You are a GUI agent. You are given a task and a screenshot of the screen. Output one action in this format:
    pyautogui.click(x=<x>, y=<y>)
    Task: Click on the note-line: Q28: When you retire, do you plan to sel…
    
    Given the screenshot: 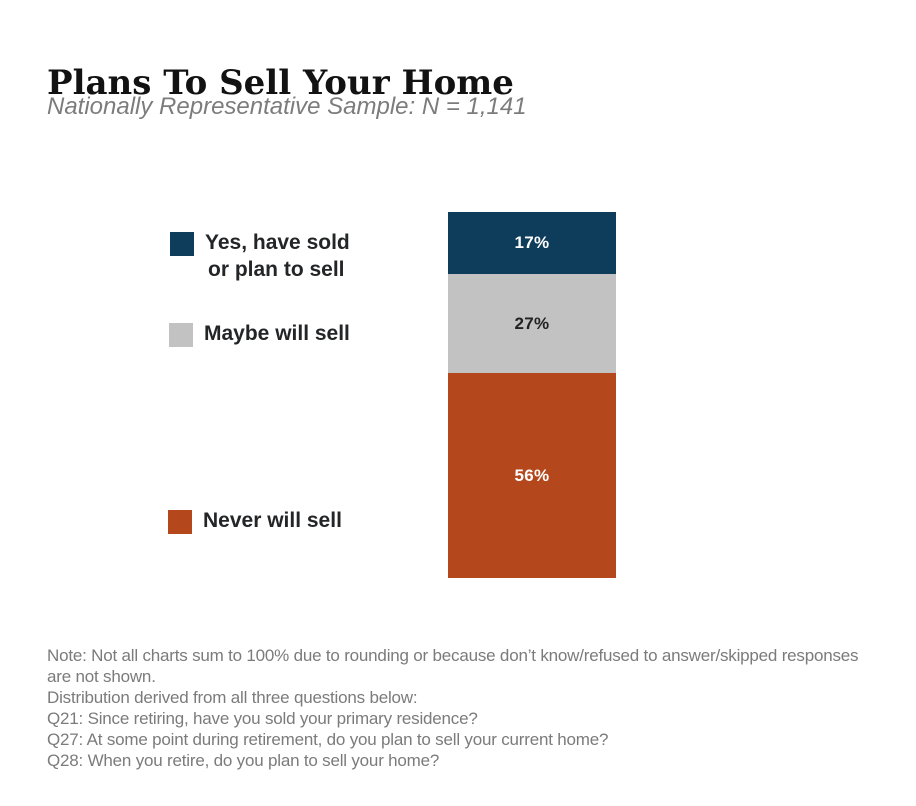 What is the action you would take?
    pyautogui.click(x=243, y=760)
    